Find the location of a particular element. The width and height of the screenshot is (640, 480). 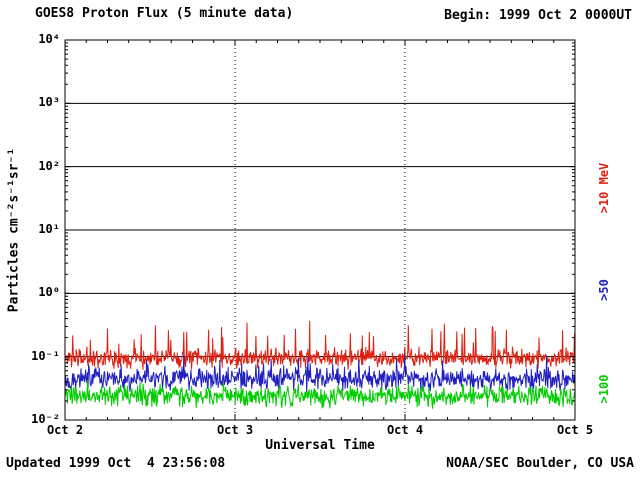

y-tick-label: 10⁻¹ is located at coordinates (45, 355).